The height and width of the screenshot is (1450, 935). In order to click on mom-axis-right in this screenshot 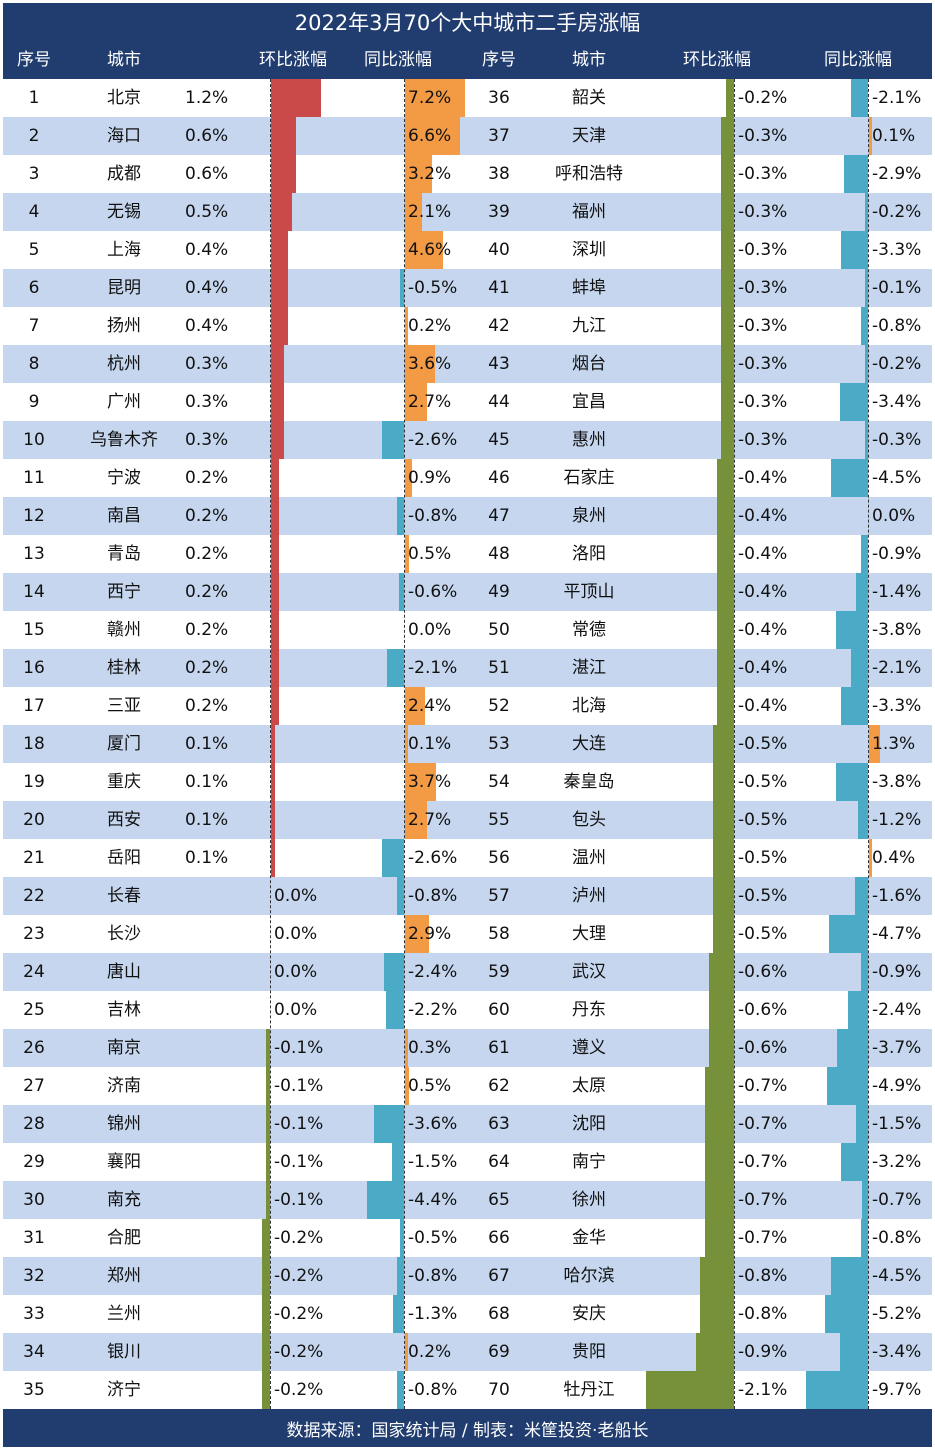, I will do `click(734, 744)`.